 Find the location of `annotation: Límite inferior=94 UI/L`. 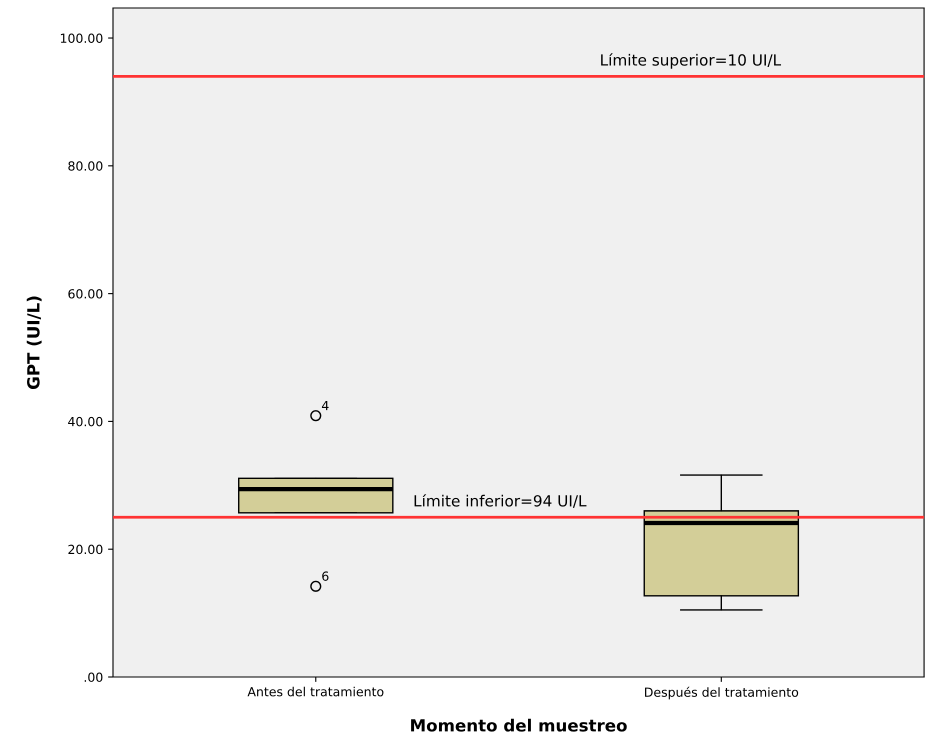

annotation: Límite inferior=94 UI/L is located at coordinates (500, 501).